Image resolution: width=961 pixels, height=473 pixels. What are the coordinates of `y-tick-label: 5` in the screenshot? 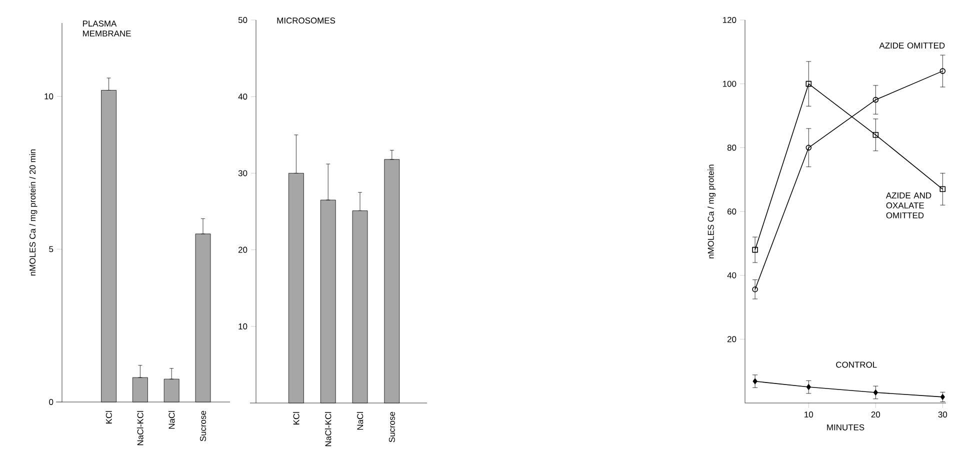 It's located at (51, 249).